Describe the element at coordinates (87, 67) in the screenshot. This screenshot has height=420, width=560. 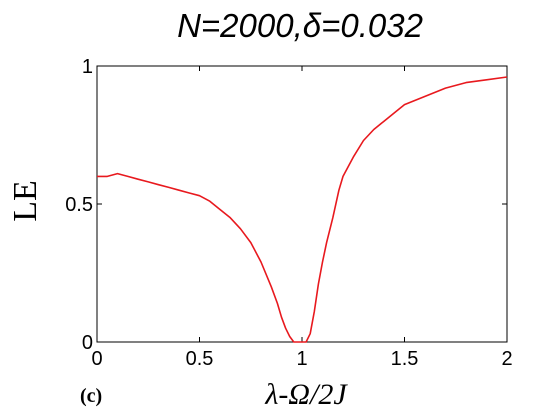
I see `y-tick-label: 1` at that location.